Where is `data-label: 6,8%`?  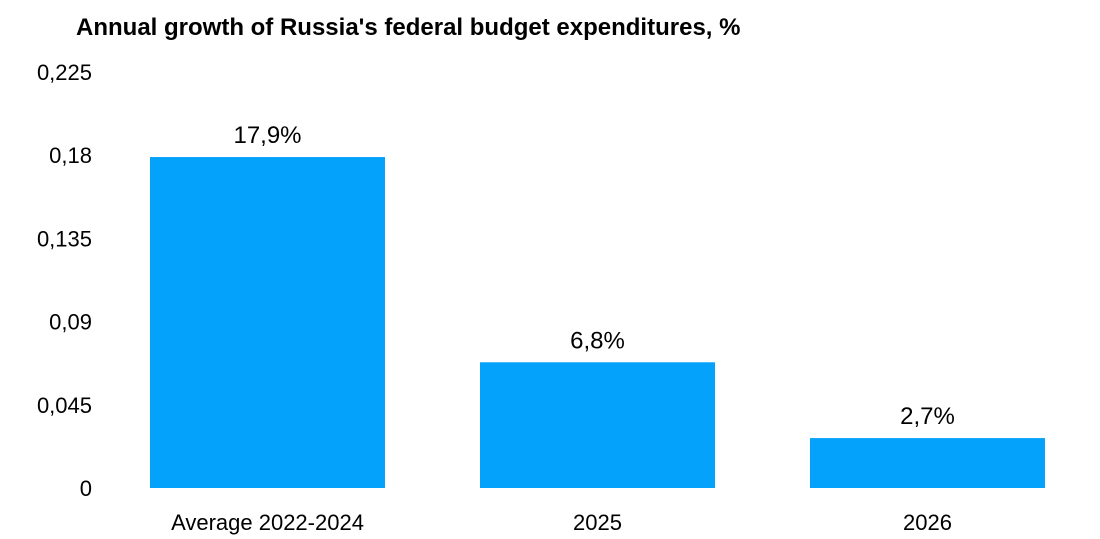
data-label: 6,8% is located at coordinates (597, 340).